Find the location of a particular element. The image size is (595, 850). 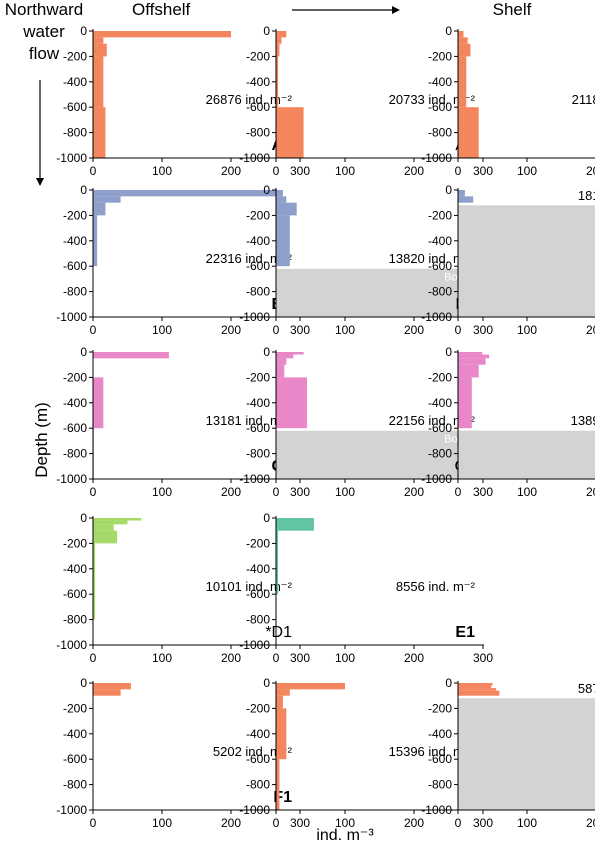

right-arrow-icon is located at coordinates (346, 10).